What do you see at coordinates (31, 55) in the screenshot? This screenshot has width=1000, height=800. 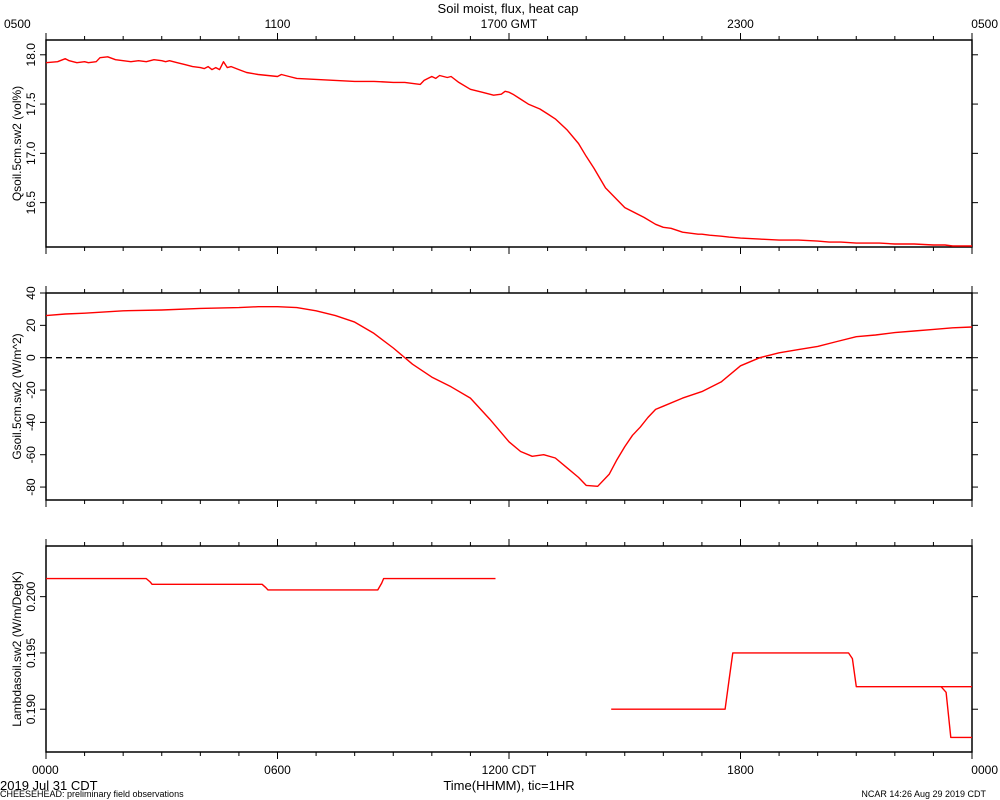 I see `y-tick-label: 18.0` at bounding box center [31, 55].